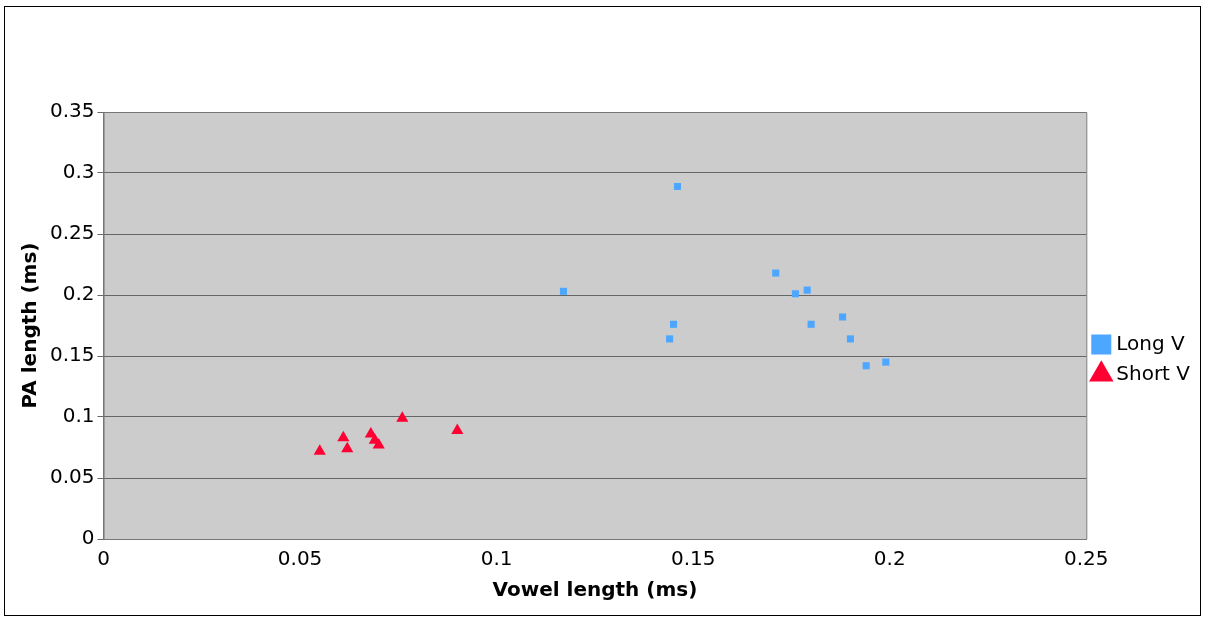  I want to click on y-tick-label: 0.25, so click(72, 232).